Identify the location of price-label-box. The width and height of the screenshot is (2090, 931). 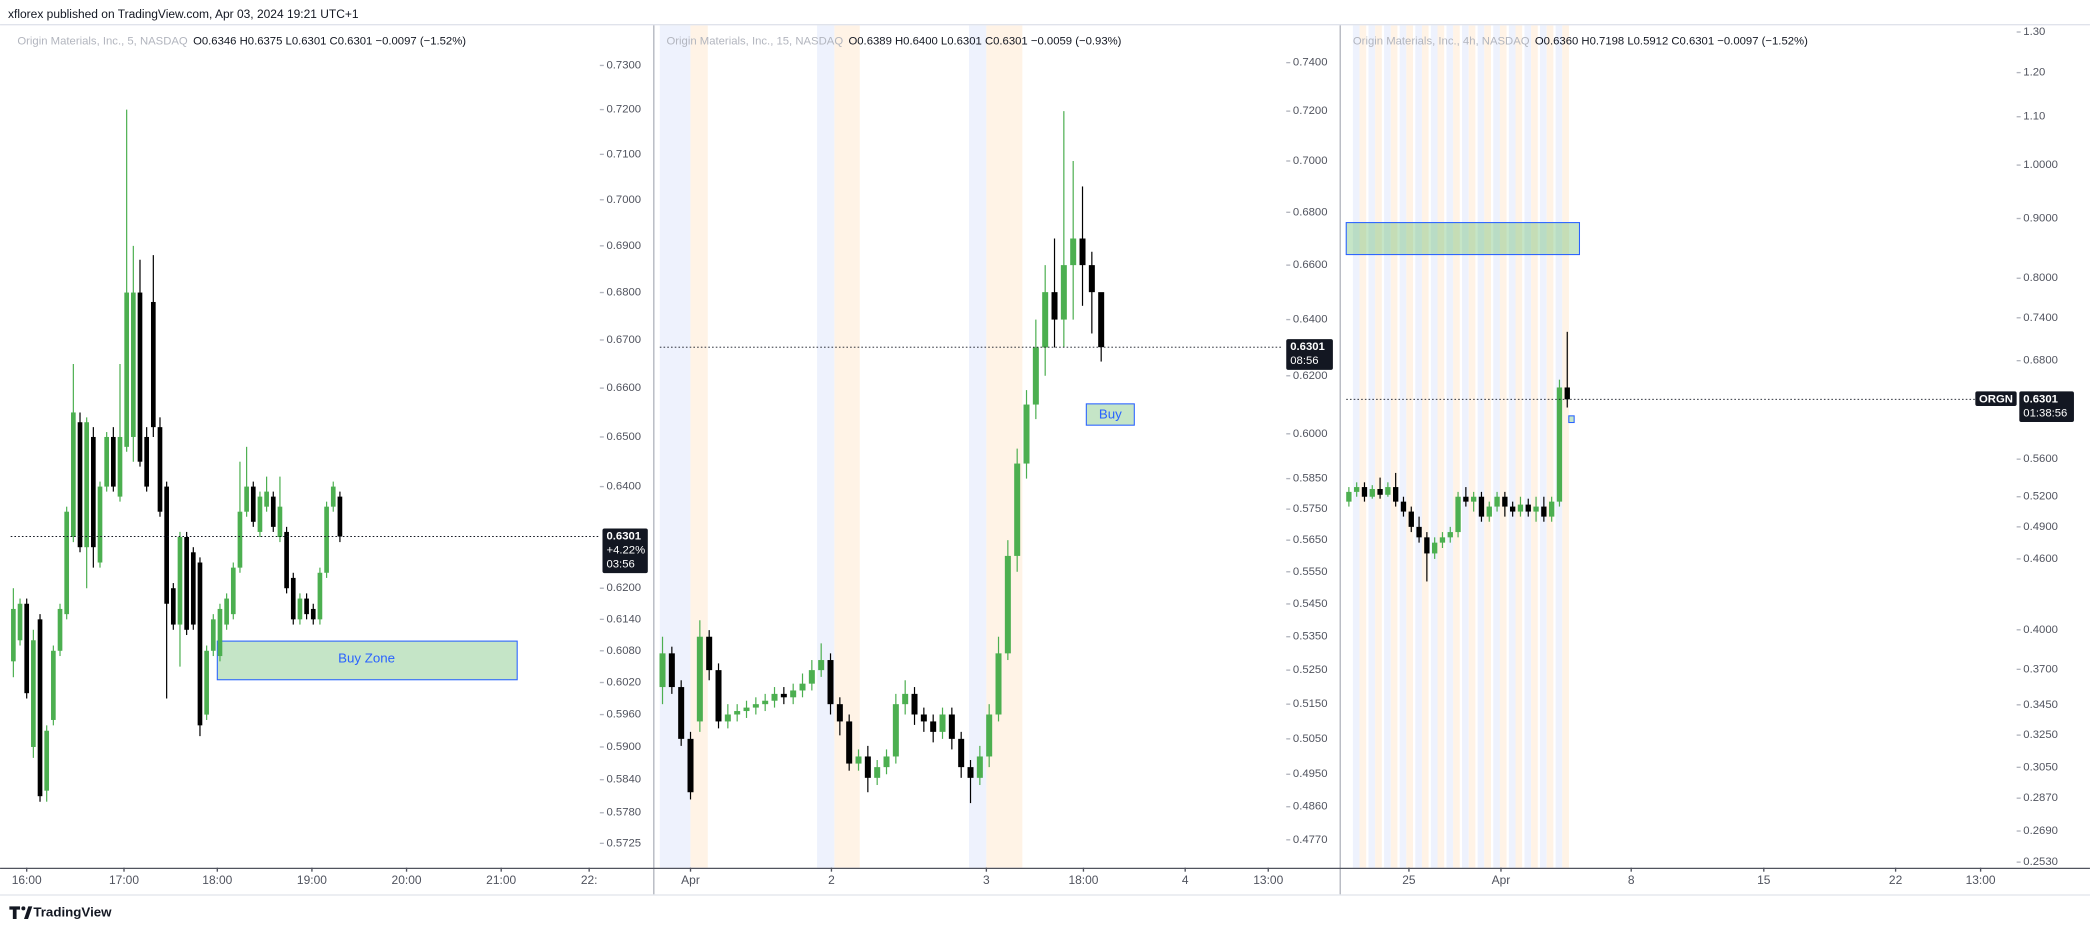
(1309, 354).